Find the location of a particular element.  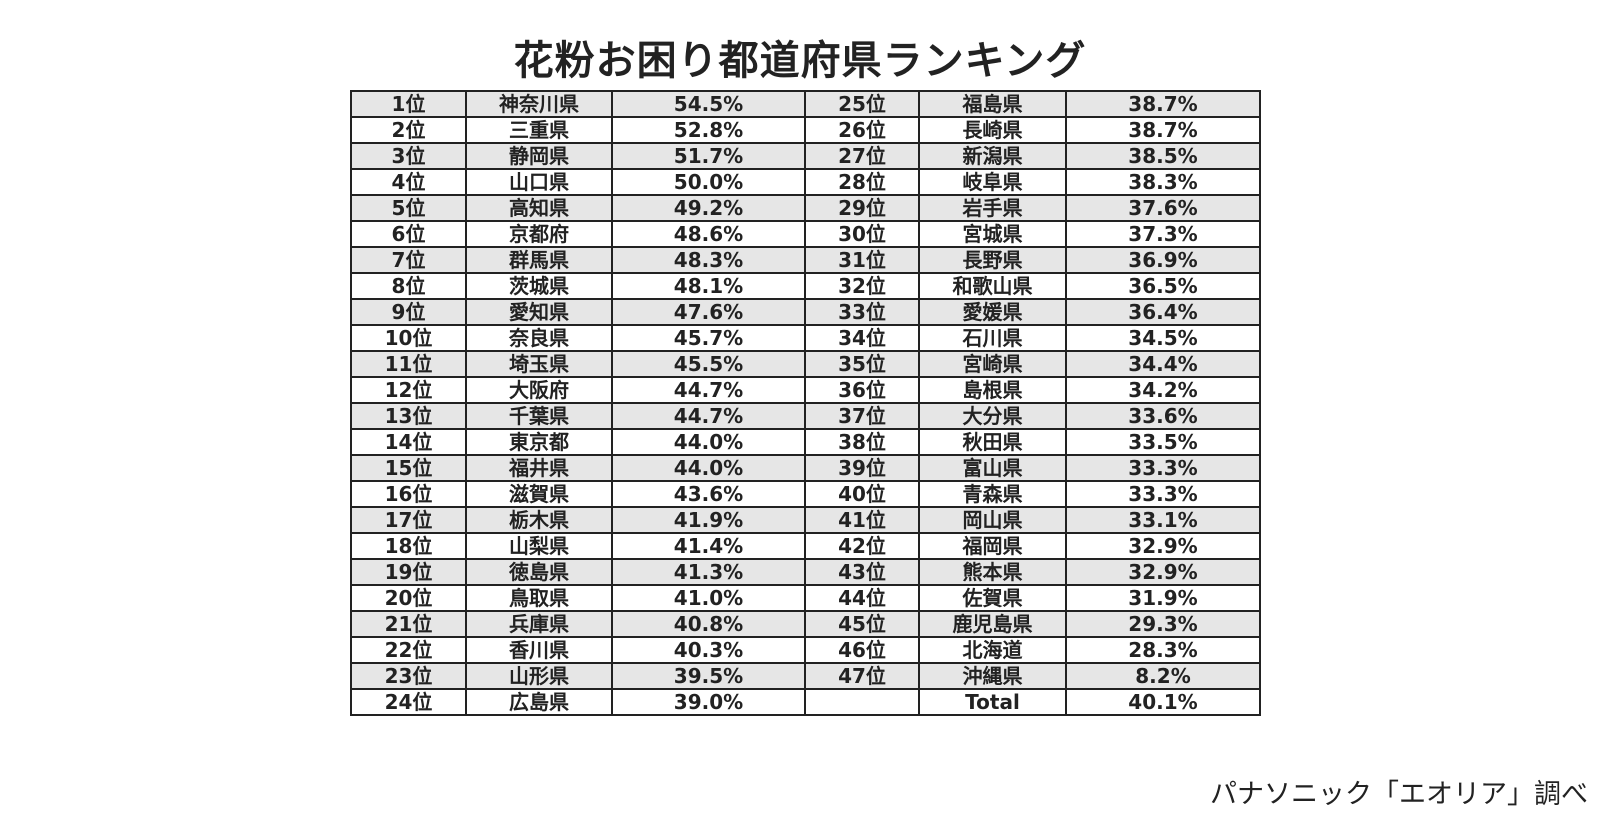

prefecture: 岩手県 is located at coordinates (992, 208).